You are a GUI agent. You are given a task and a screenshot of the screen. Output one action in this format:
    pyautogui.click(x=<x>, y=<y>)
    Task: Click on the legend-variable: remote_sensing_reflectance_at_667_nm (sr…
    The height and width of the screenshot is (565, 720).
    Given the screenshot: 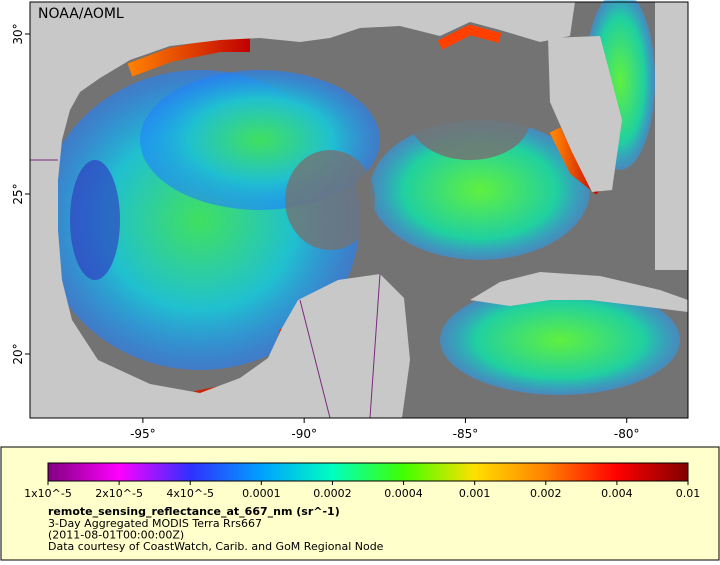 What is the action you would take?
    pyautogui.click(x=194, y=511)
    